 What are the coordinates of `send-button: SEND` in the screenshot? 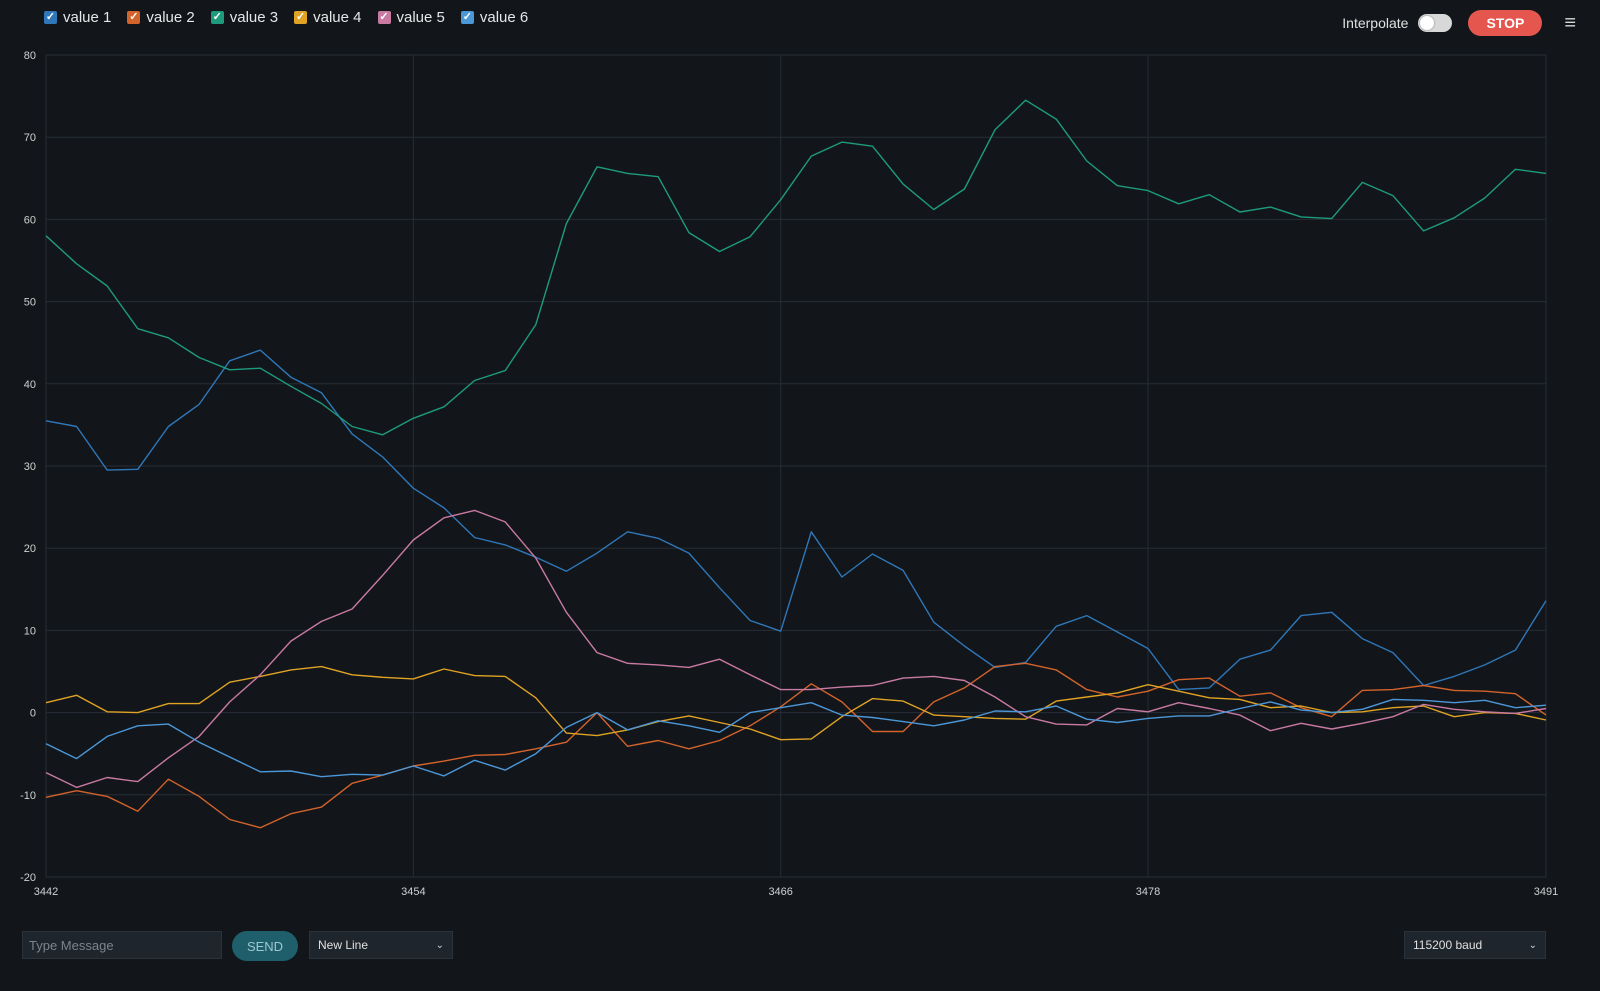 It's located at (265, 946).